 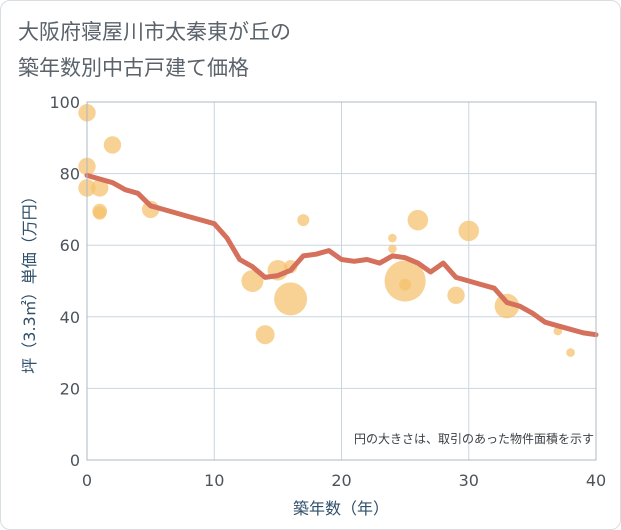 I want to click on y-tick-label-3: 60, so click(x=70, y=245).